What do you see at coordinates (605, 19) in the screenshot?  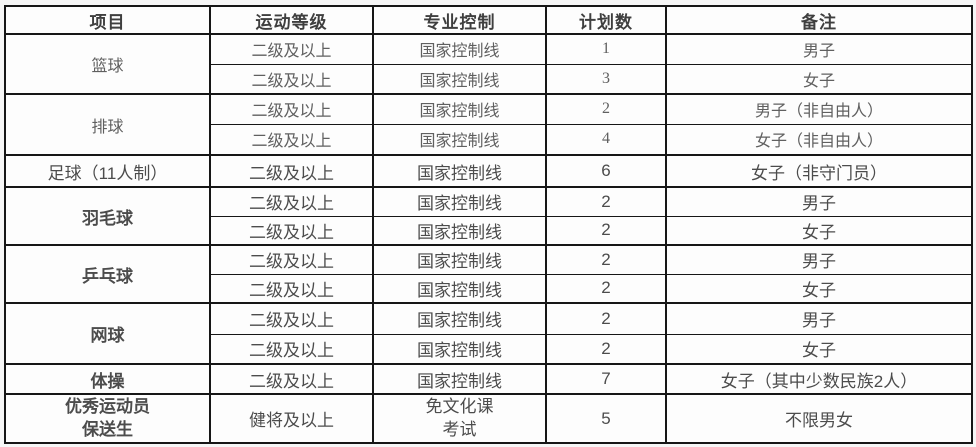 I see `col-header-plan-count: 计划数` at bounding box center [605, 19].